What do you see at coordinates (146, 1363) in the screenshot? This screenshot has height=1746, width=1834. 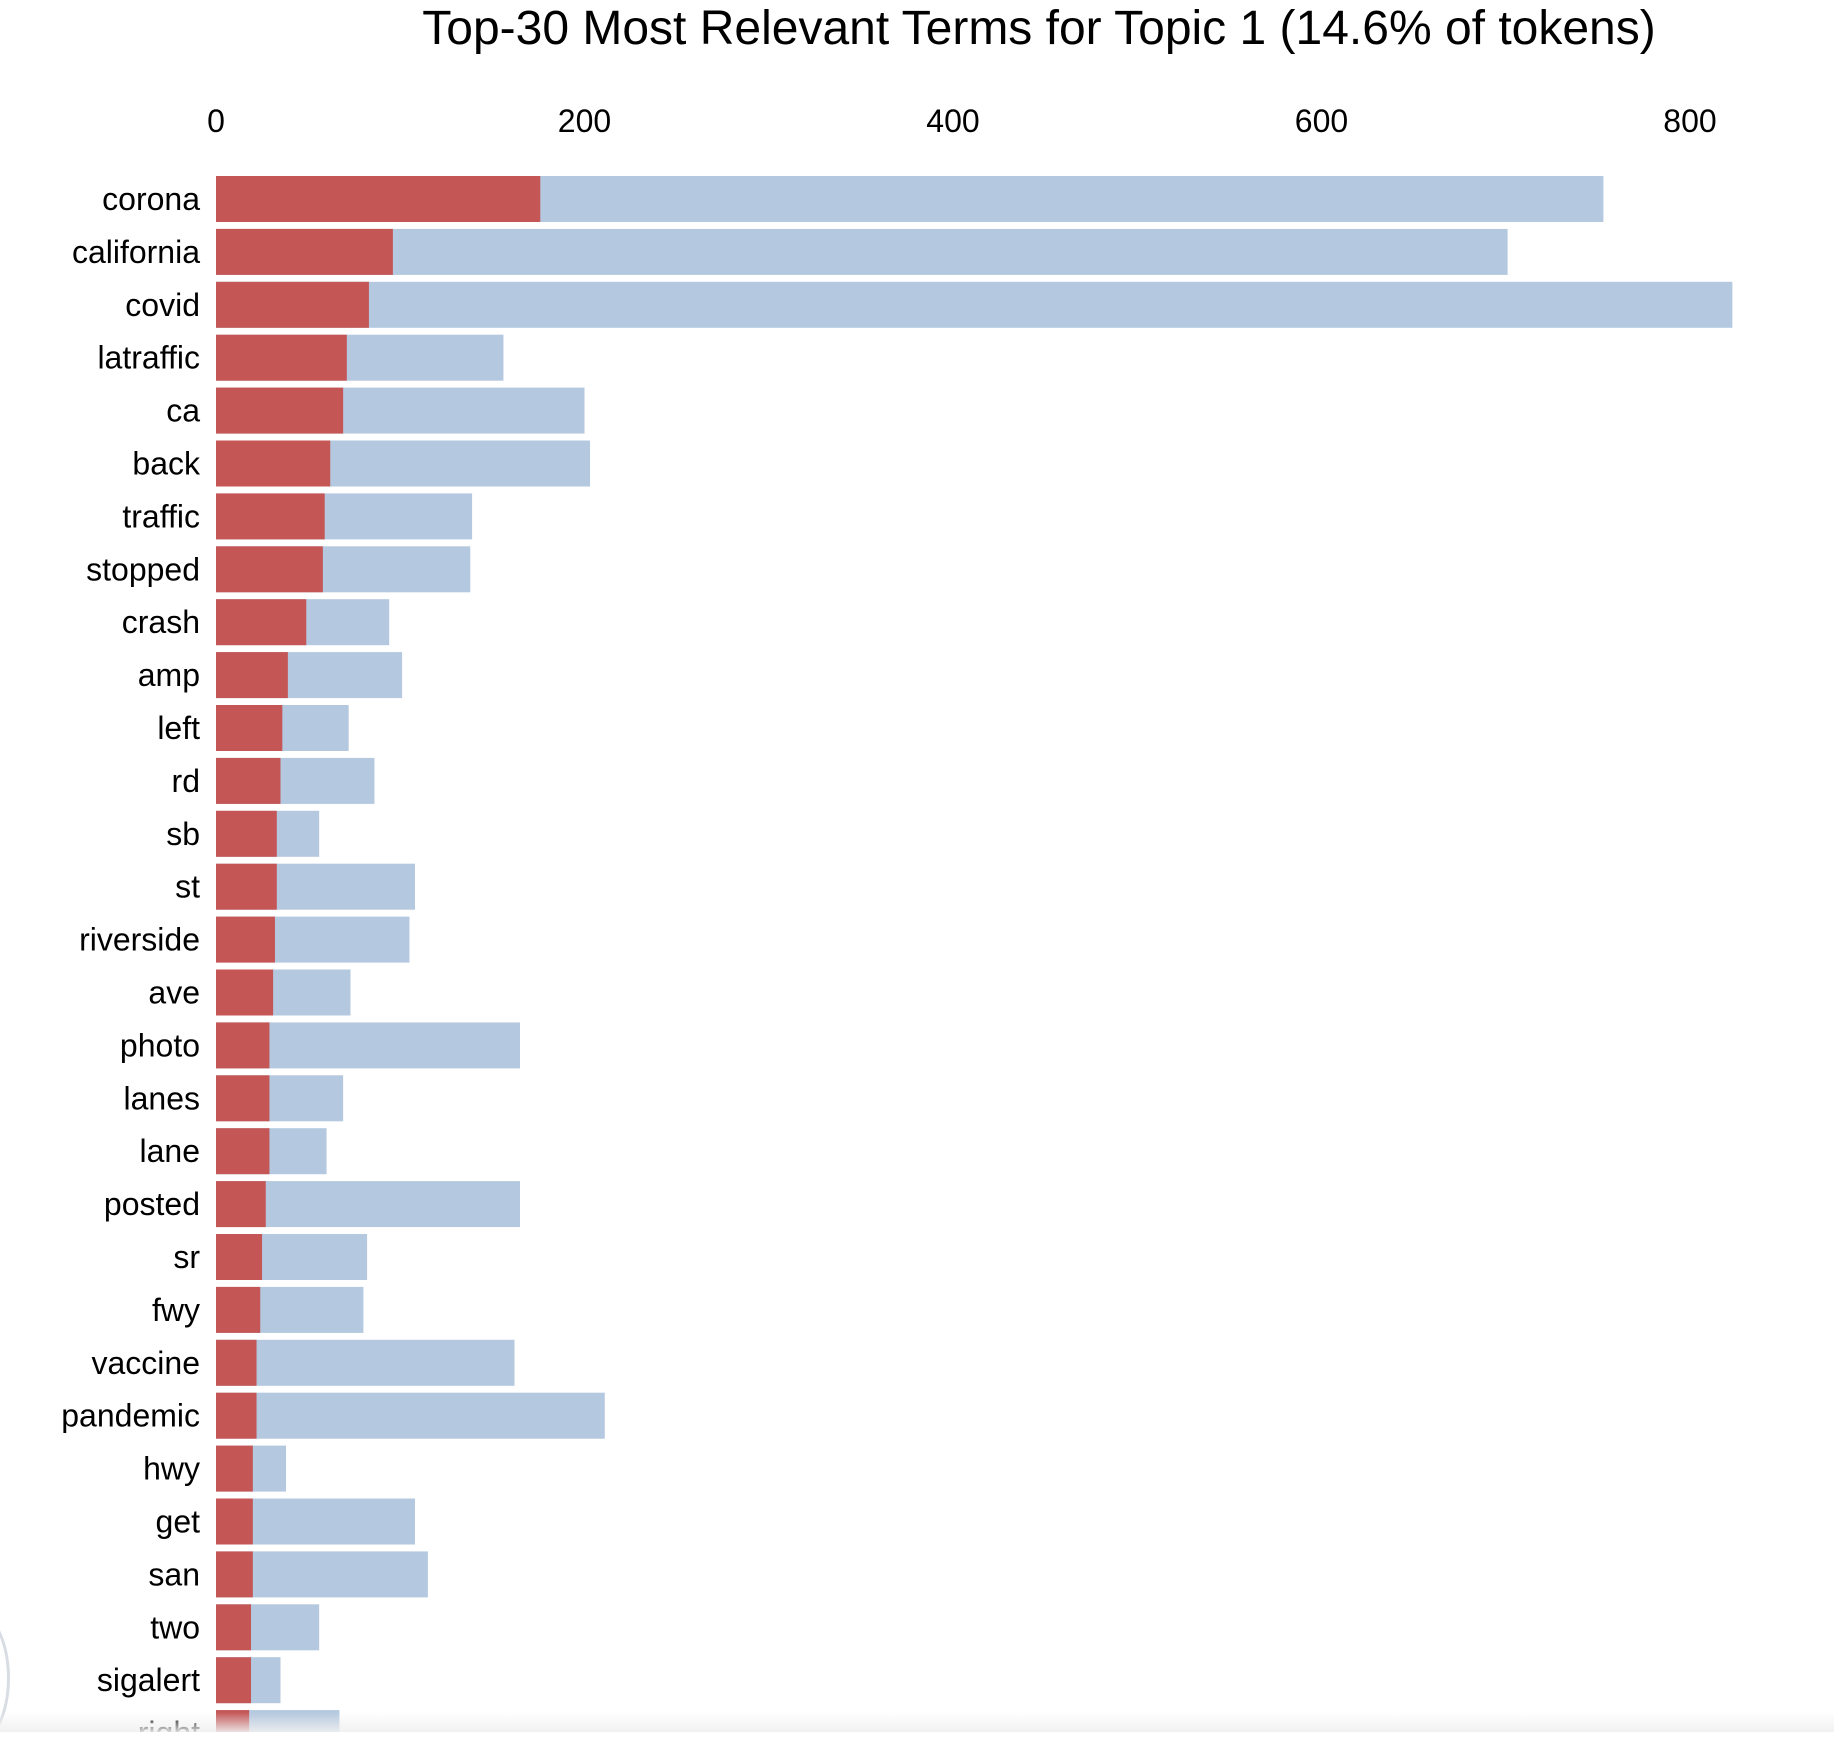 I see `term-label: vaccine` at bounding box center [146, 1363].